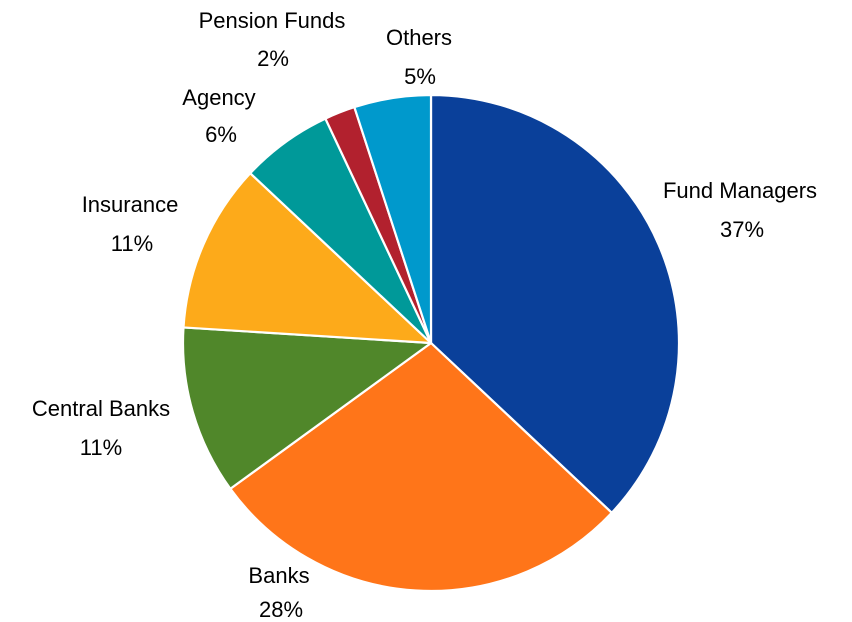  I want to click on value-agency: 6%, so click(221, 134).